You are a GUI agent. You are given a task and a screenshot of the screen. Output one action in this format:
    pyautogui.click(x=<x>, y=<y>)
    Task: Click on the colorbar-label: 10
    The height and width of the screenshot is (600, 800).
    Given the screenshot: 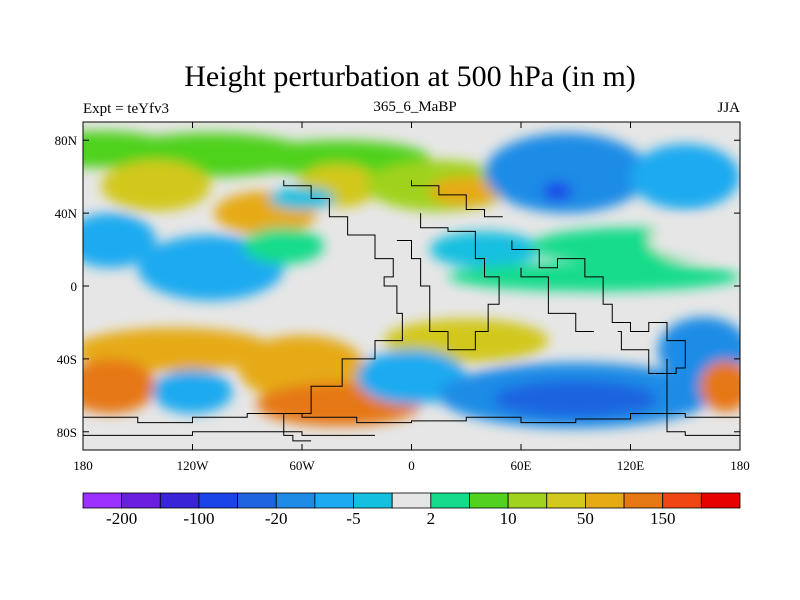 What is the action you would take?
    pyautogui.click(x=508, y=518)
    